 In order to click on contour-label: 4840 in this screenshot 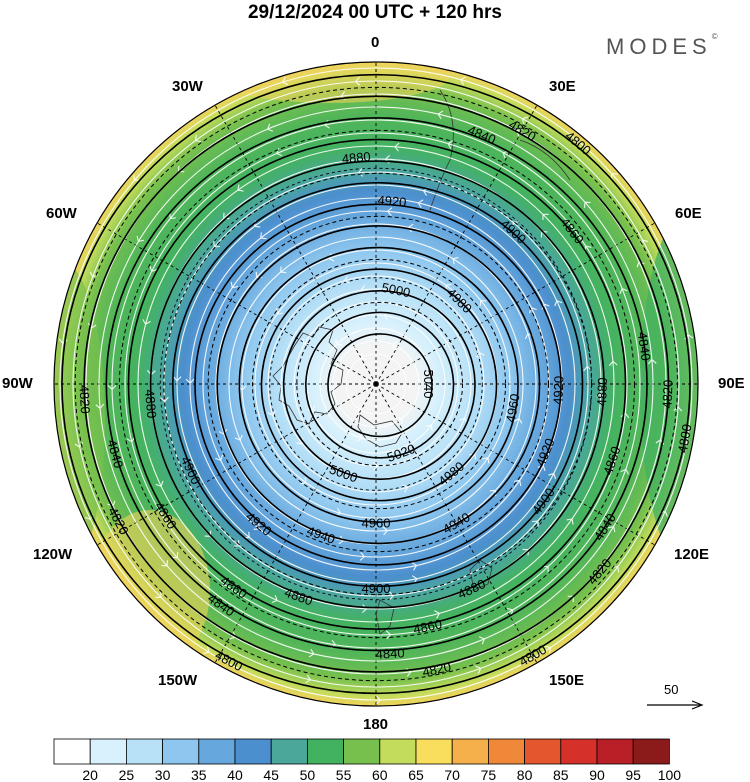, I will do `click(644, 346)`.